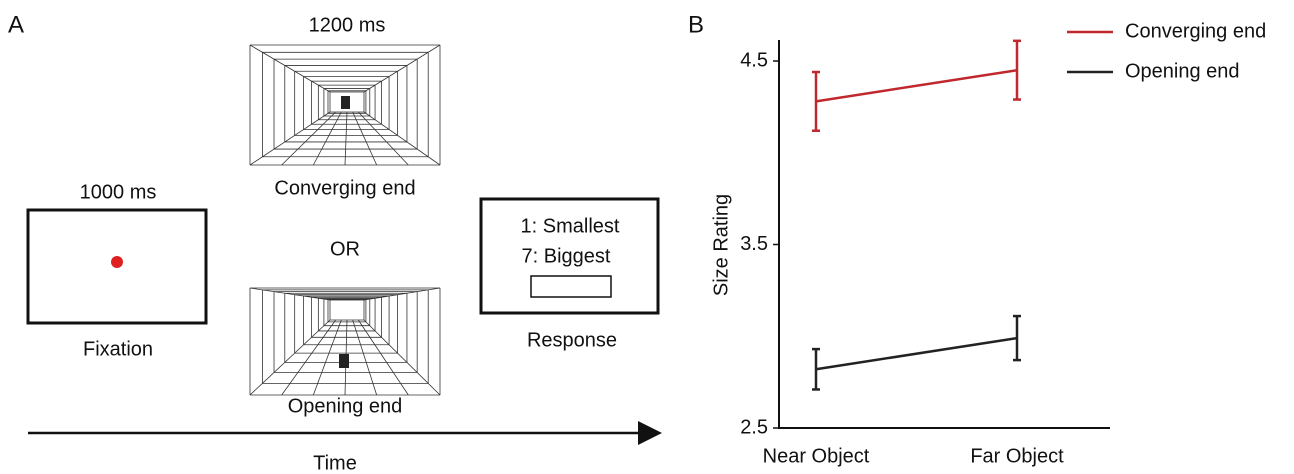 This screenshot has height=474, width=1294. What do you see at coordinates (650, 433) in the screenshot?
I see `arrow-head` at bounding box center [650, 433].